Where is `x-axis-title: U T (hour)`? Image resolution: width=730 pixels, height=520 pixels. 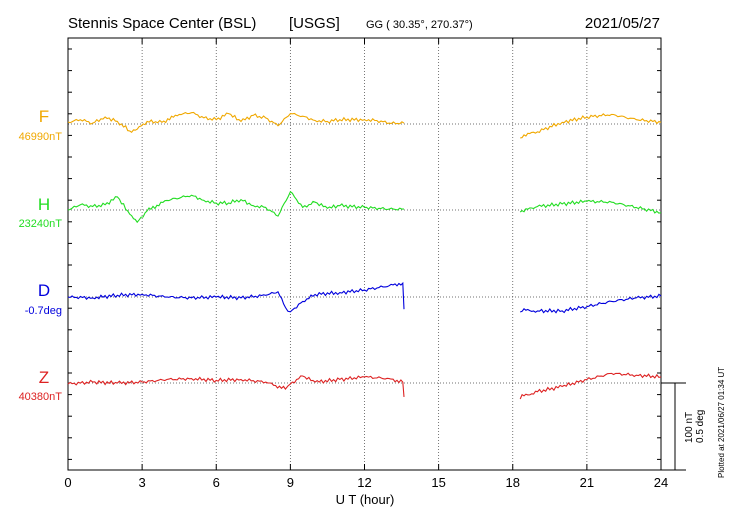 x-axis-title: U T (hour) is located at coordinates (365, 499).